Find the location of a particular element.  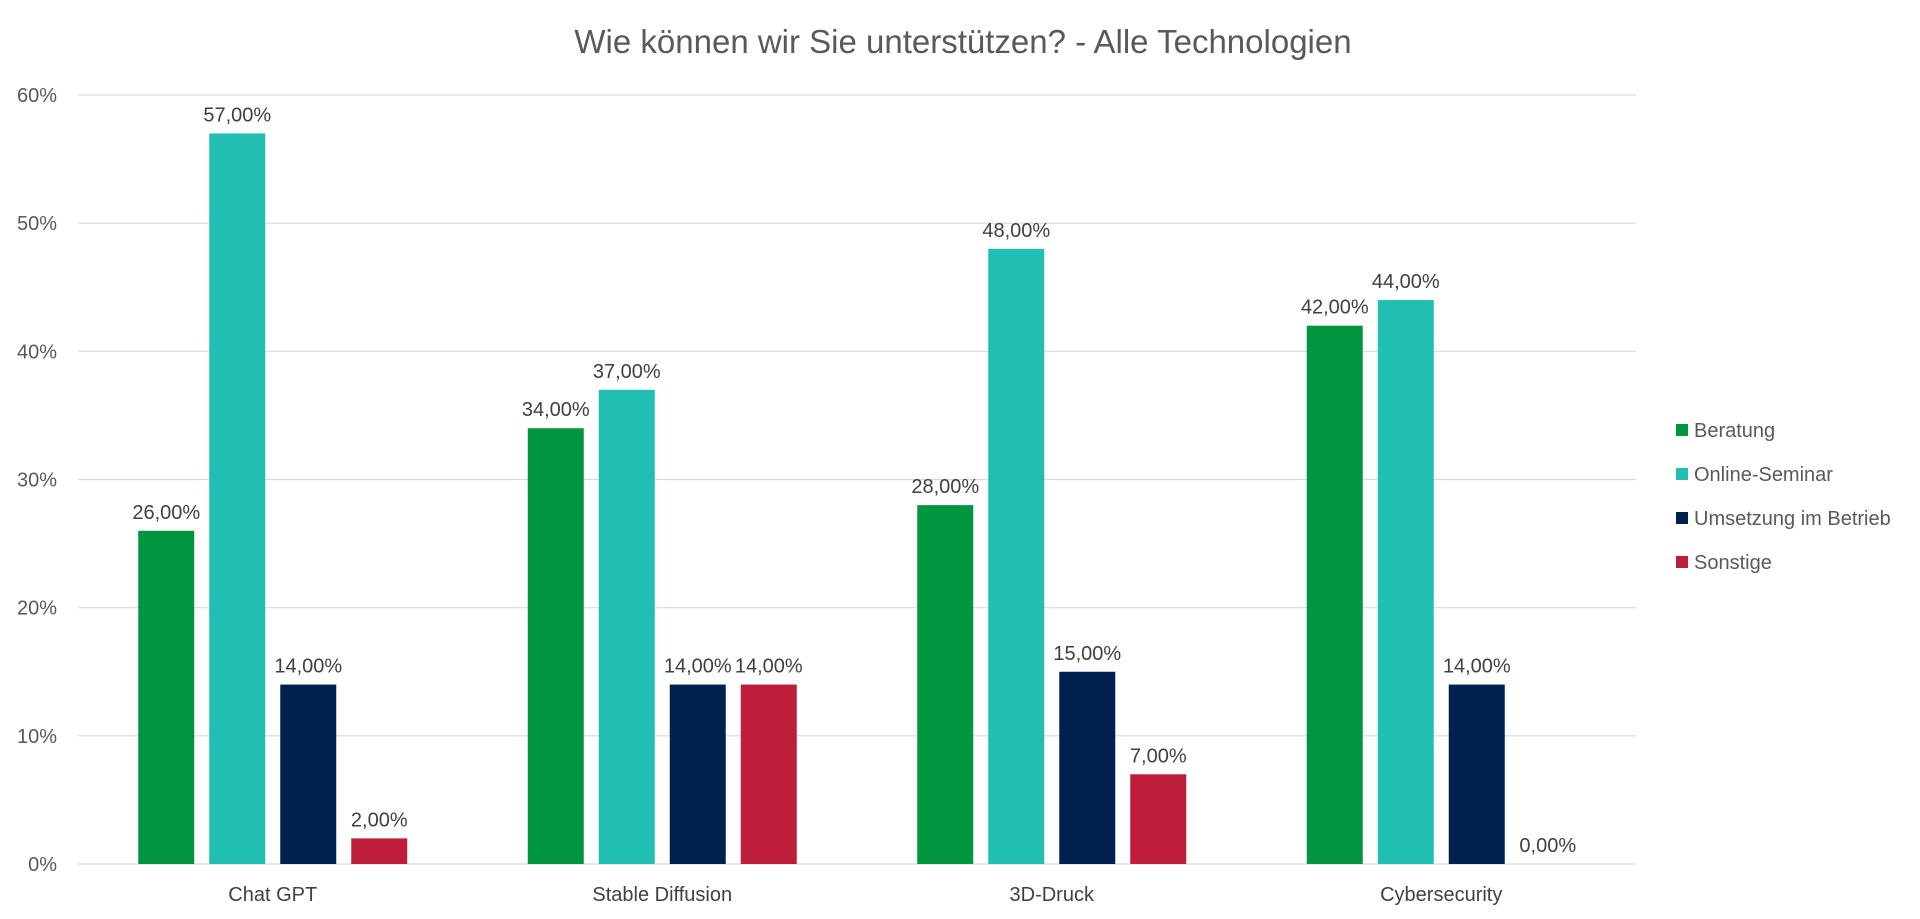

data-label: 37,00% is located at coordinates (627, 372).